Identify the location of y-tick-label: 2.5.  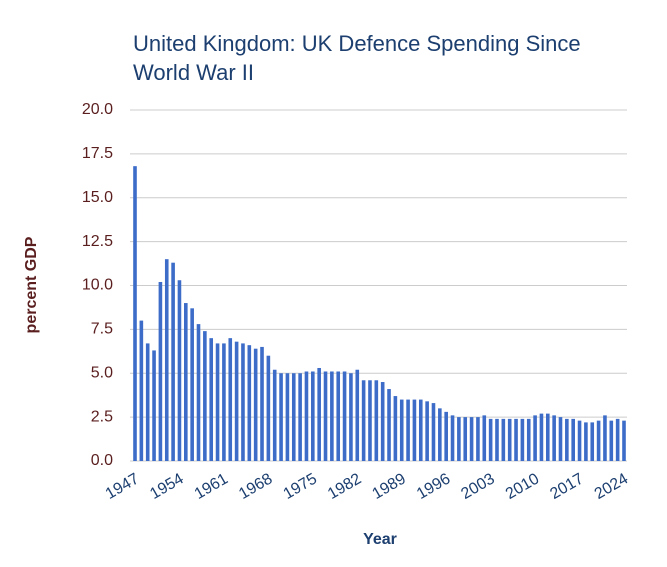
(102, 416).